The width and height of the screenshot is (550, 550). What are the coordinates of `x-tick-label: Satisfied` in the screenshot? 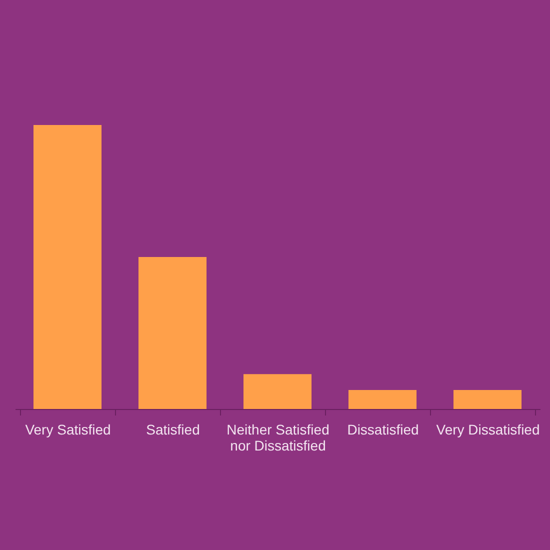 It's located at (173, 430).